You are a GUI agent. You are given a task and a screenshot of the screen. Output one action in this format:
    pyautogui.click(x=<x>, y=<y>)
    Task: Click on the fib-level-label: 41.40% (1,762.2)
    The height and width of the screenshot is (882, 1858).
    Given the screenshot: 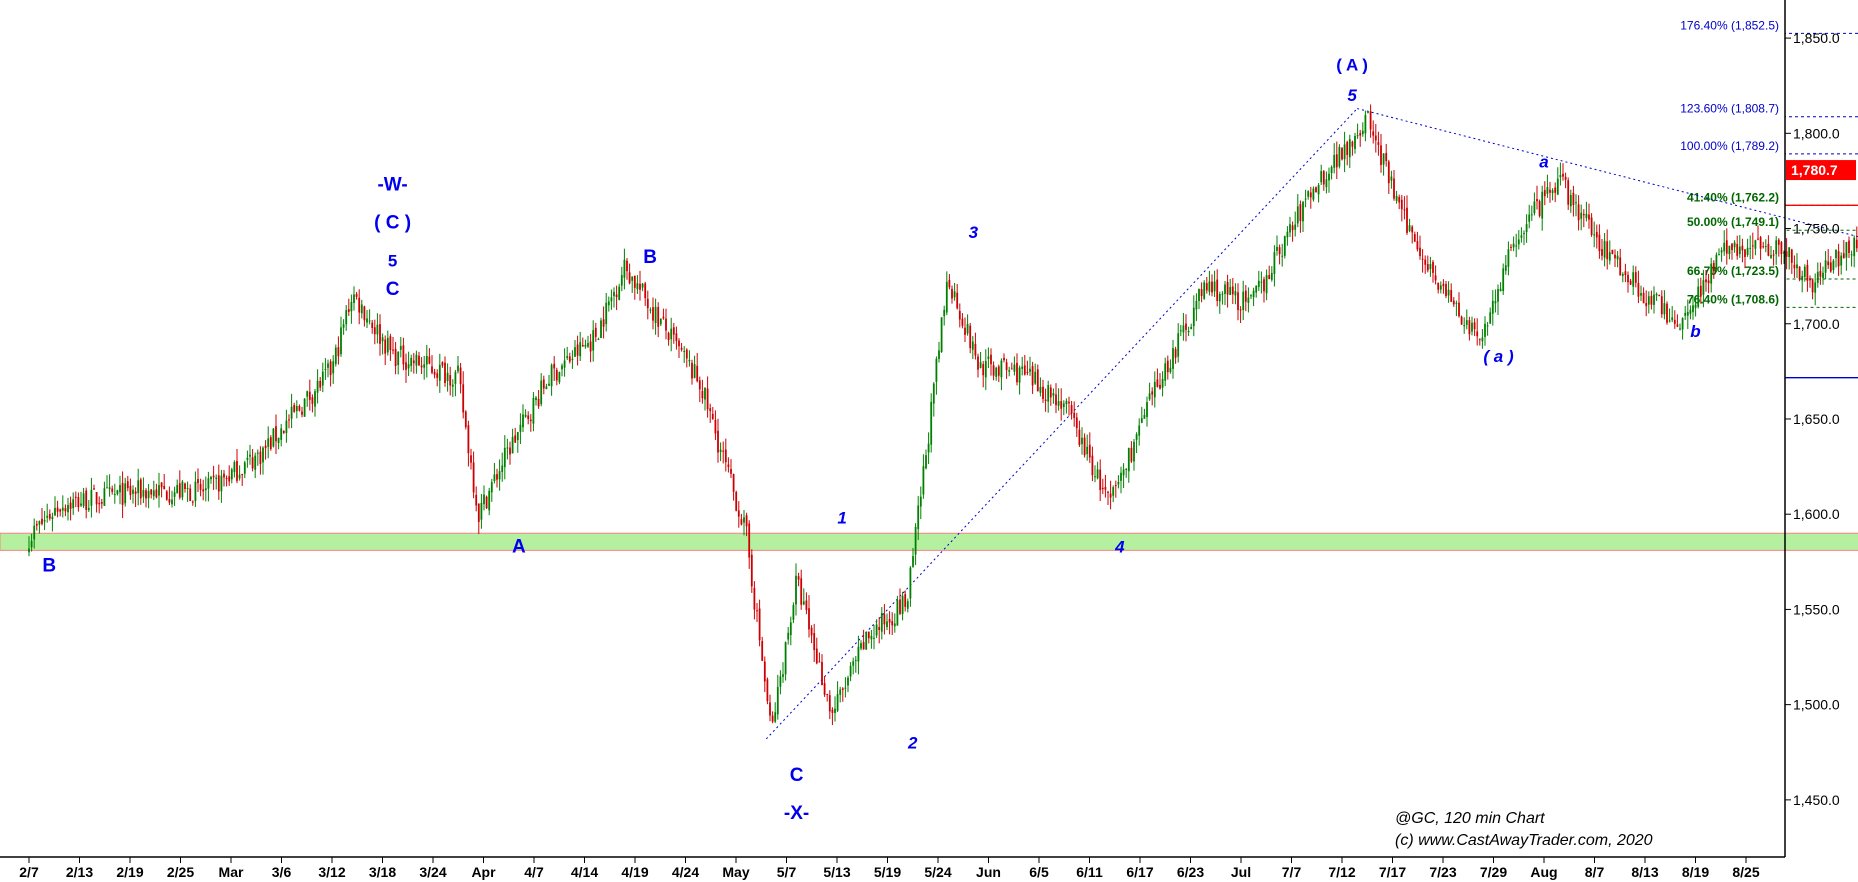 What is the action you would take?
    pyautogui.click(x=1733, y=197)
    